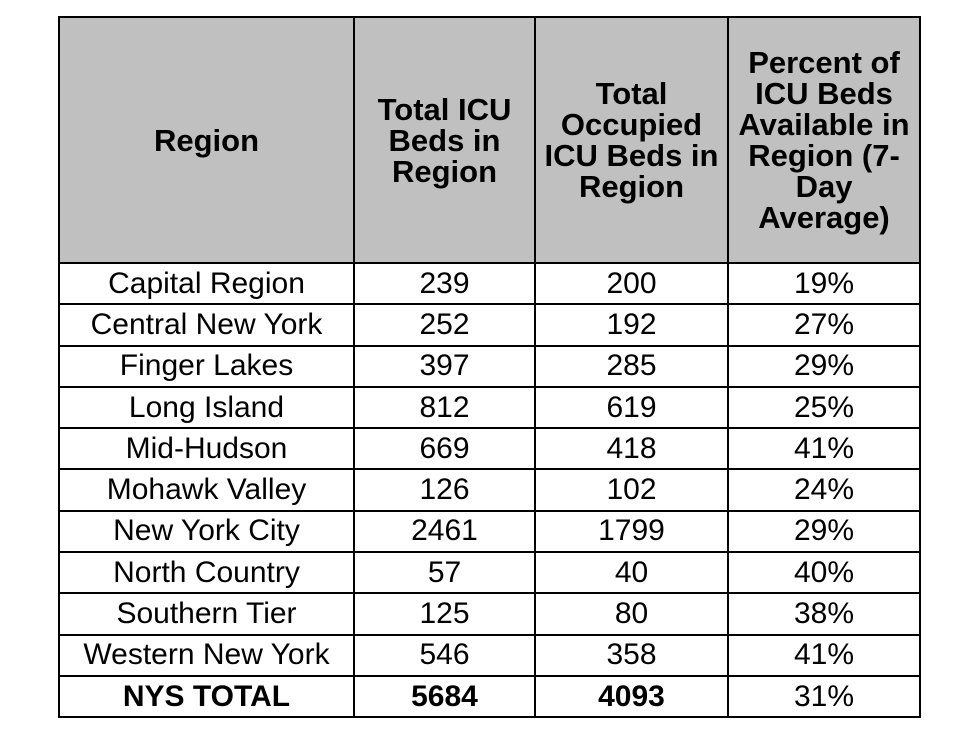  Describe the element at coordinates (206, 325) in the screenshot. I see `cell-region: Central New York` at that location.